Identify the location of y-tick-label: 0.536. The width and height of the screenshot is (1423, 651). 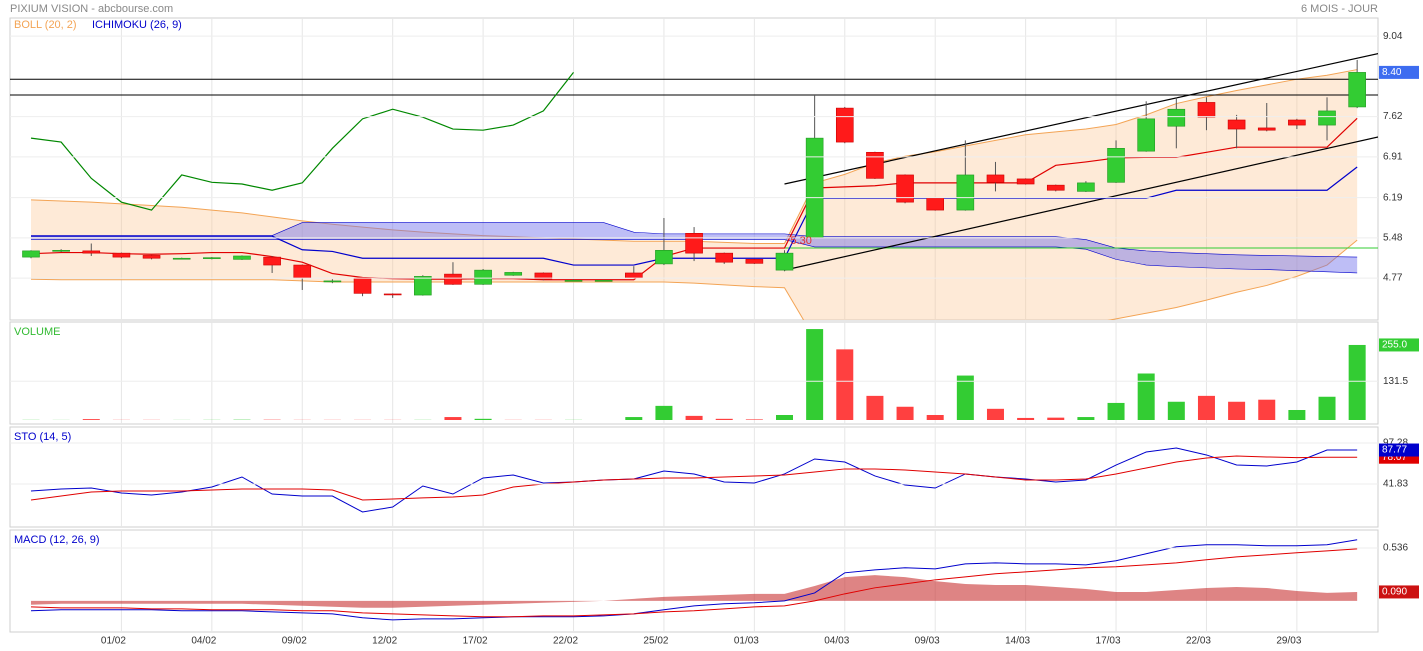
(1395, 548).